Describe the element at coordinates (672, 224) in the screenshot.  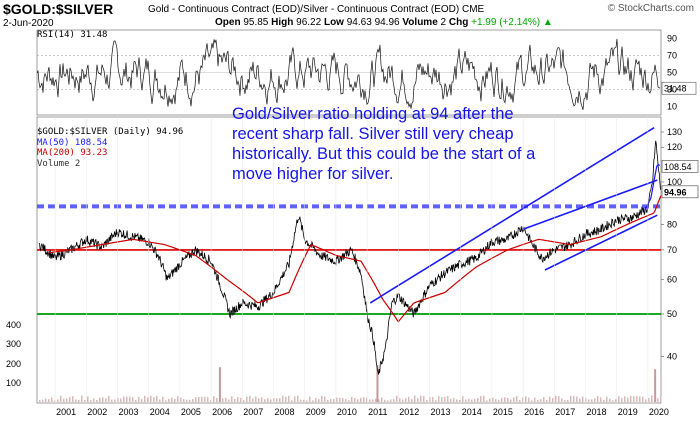
I see `right-tick-label: 80` at that location.